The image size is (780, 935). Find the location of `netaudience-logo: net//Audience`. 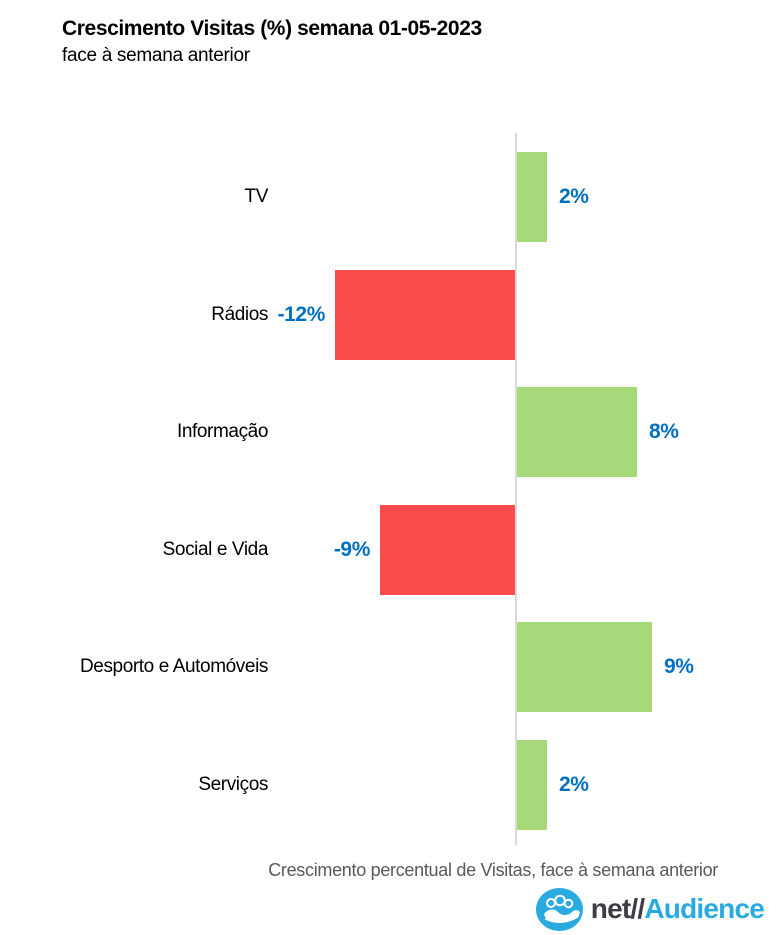

netaudience-logo: net//Audience is located at coordinates (650, 909).